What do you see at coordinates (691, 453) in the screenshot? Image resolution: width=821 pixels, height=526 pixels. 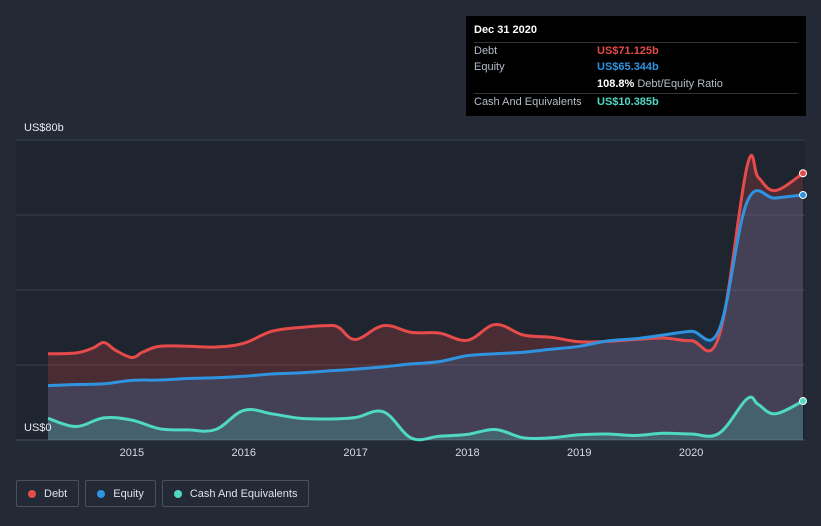 I see `x-tick-label: 2020` at bounding box center [691, 453].